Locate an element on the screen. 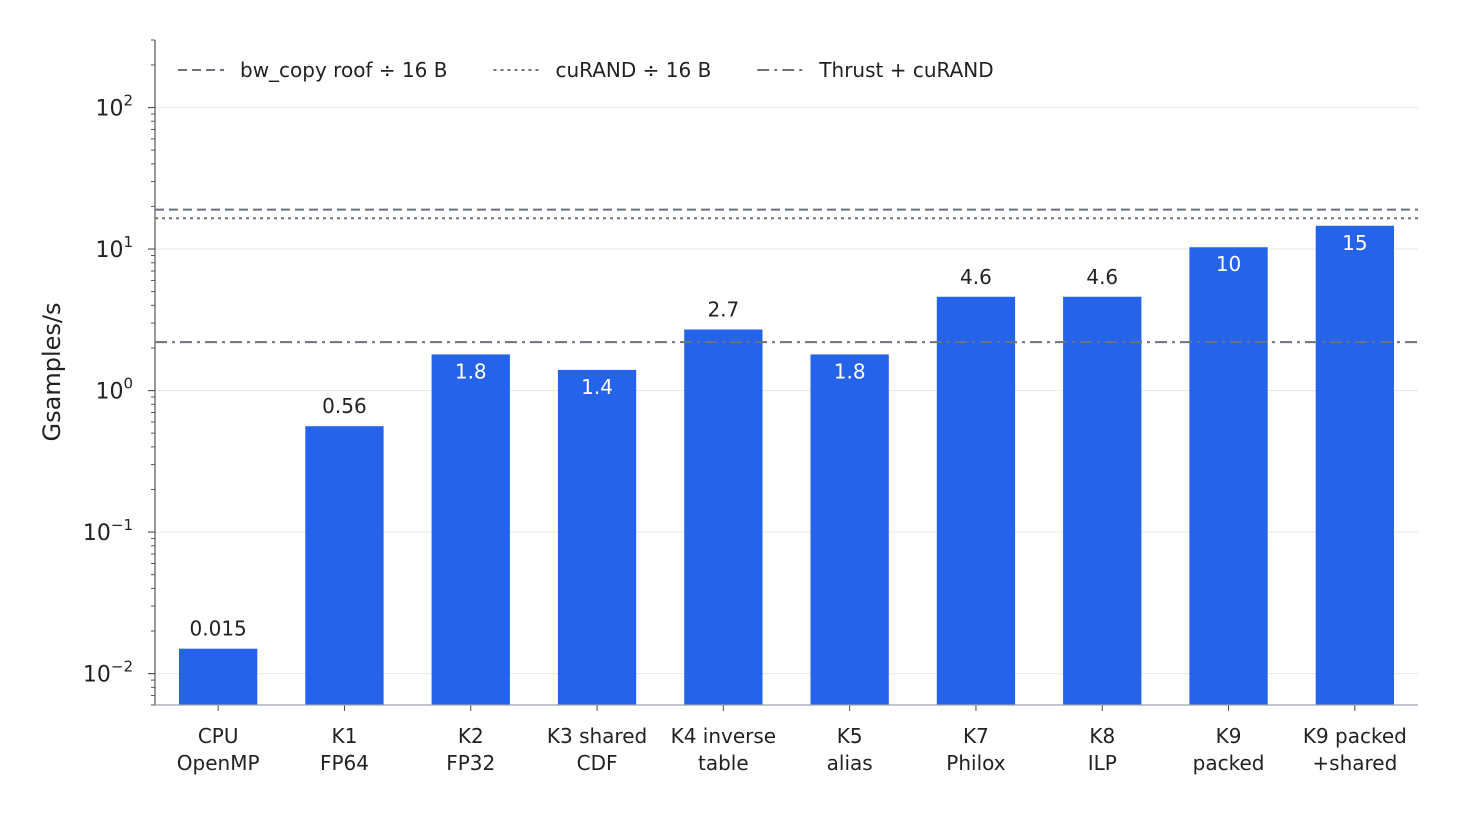  y-axis-label: Gsamples/s is located at coordinates (52, 372).